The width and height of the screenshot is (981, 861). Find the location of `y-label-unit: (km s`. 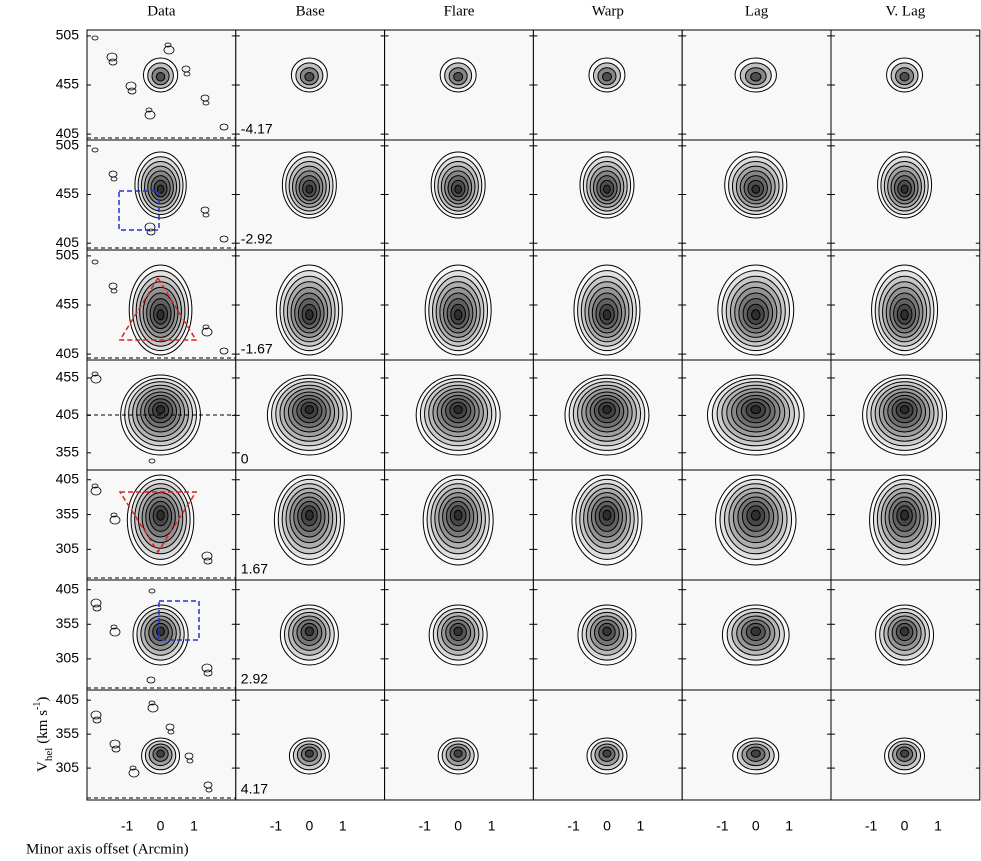

y-label-unit: (km s is located at coordinates (43, 727).